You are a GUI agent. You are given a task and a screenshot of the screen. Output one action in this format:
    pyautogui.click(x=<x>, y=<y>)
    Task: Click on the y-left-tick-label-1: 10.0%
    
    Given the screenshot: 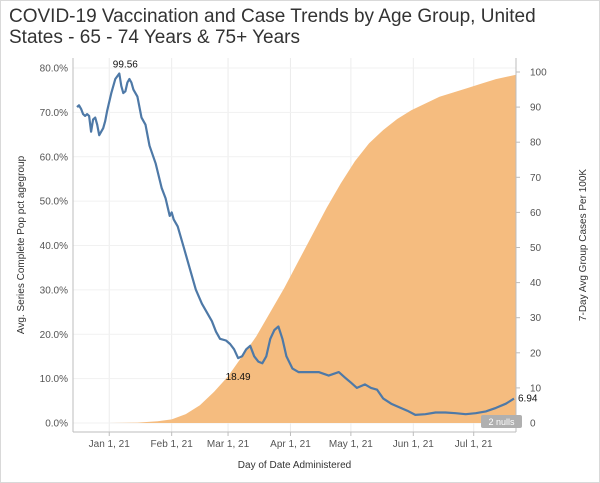 What is the action you would take?
    pyautogui.click(x=54, y=379)
    